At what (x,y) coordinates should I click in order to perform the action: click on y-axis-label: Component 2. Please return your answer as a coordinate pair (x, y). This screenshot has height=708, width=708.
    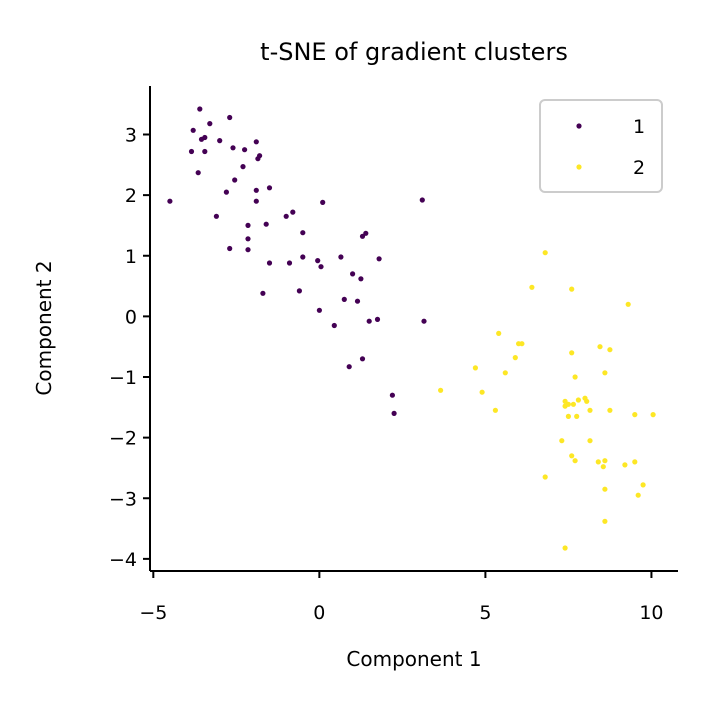
    Looking at the image, I should click on (44, 327).